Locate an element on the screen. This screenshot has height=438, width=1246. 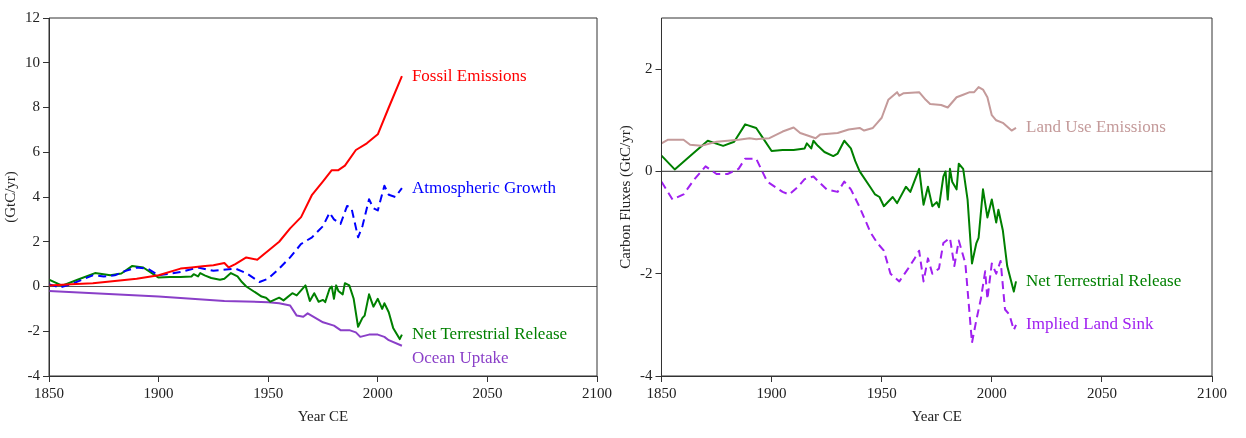
y-axis-title: Carbon Fluxes (GtC/yr) is located at coordinates (625, 197).